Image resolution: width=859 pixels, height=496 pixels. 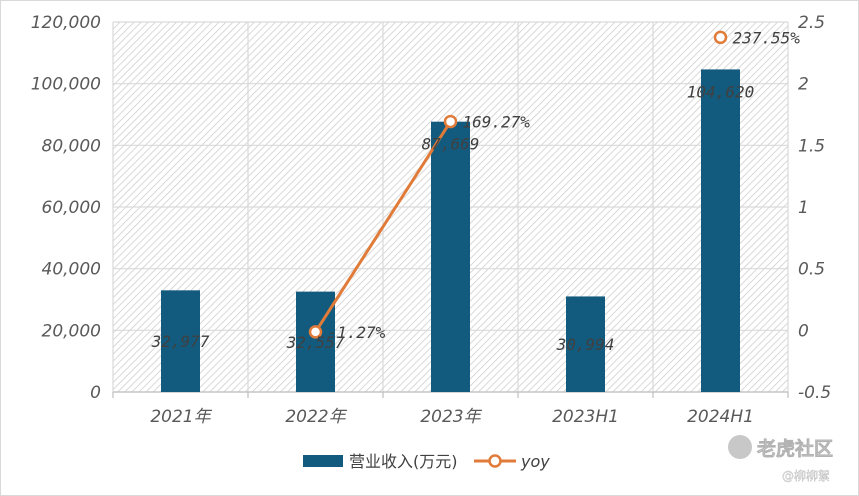 I want to click on legend-line-label: yoy, so click(x=535, y=461).